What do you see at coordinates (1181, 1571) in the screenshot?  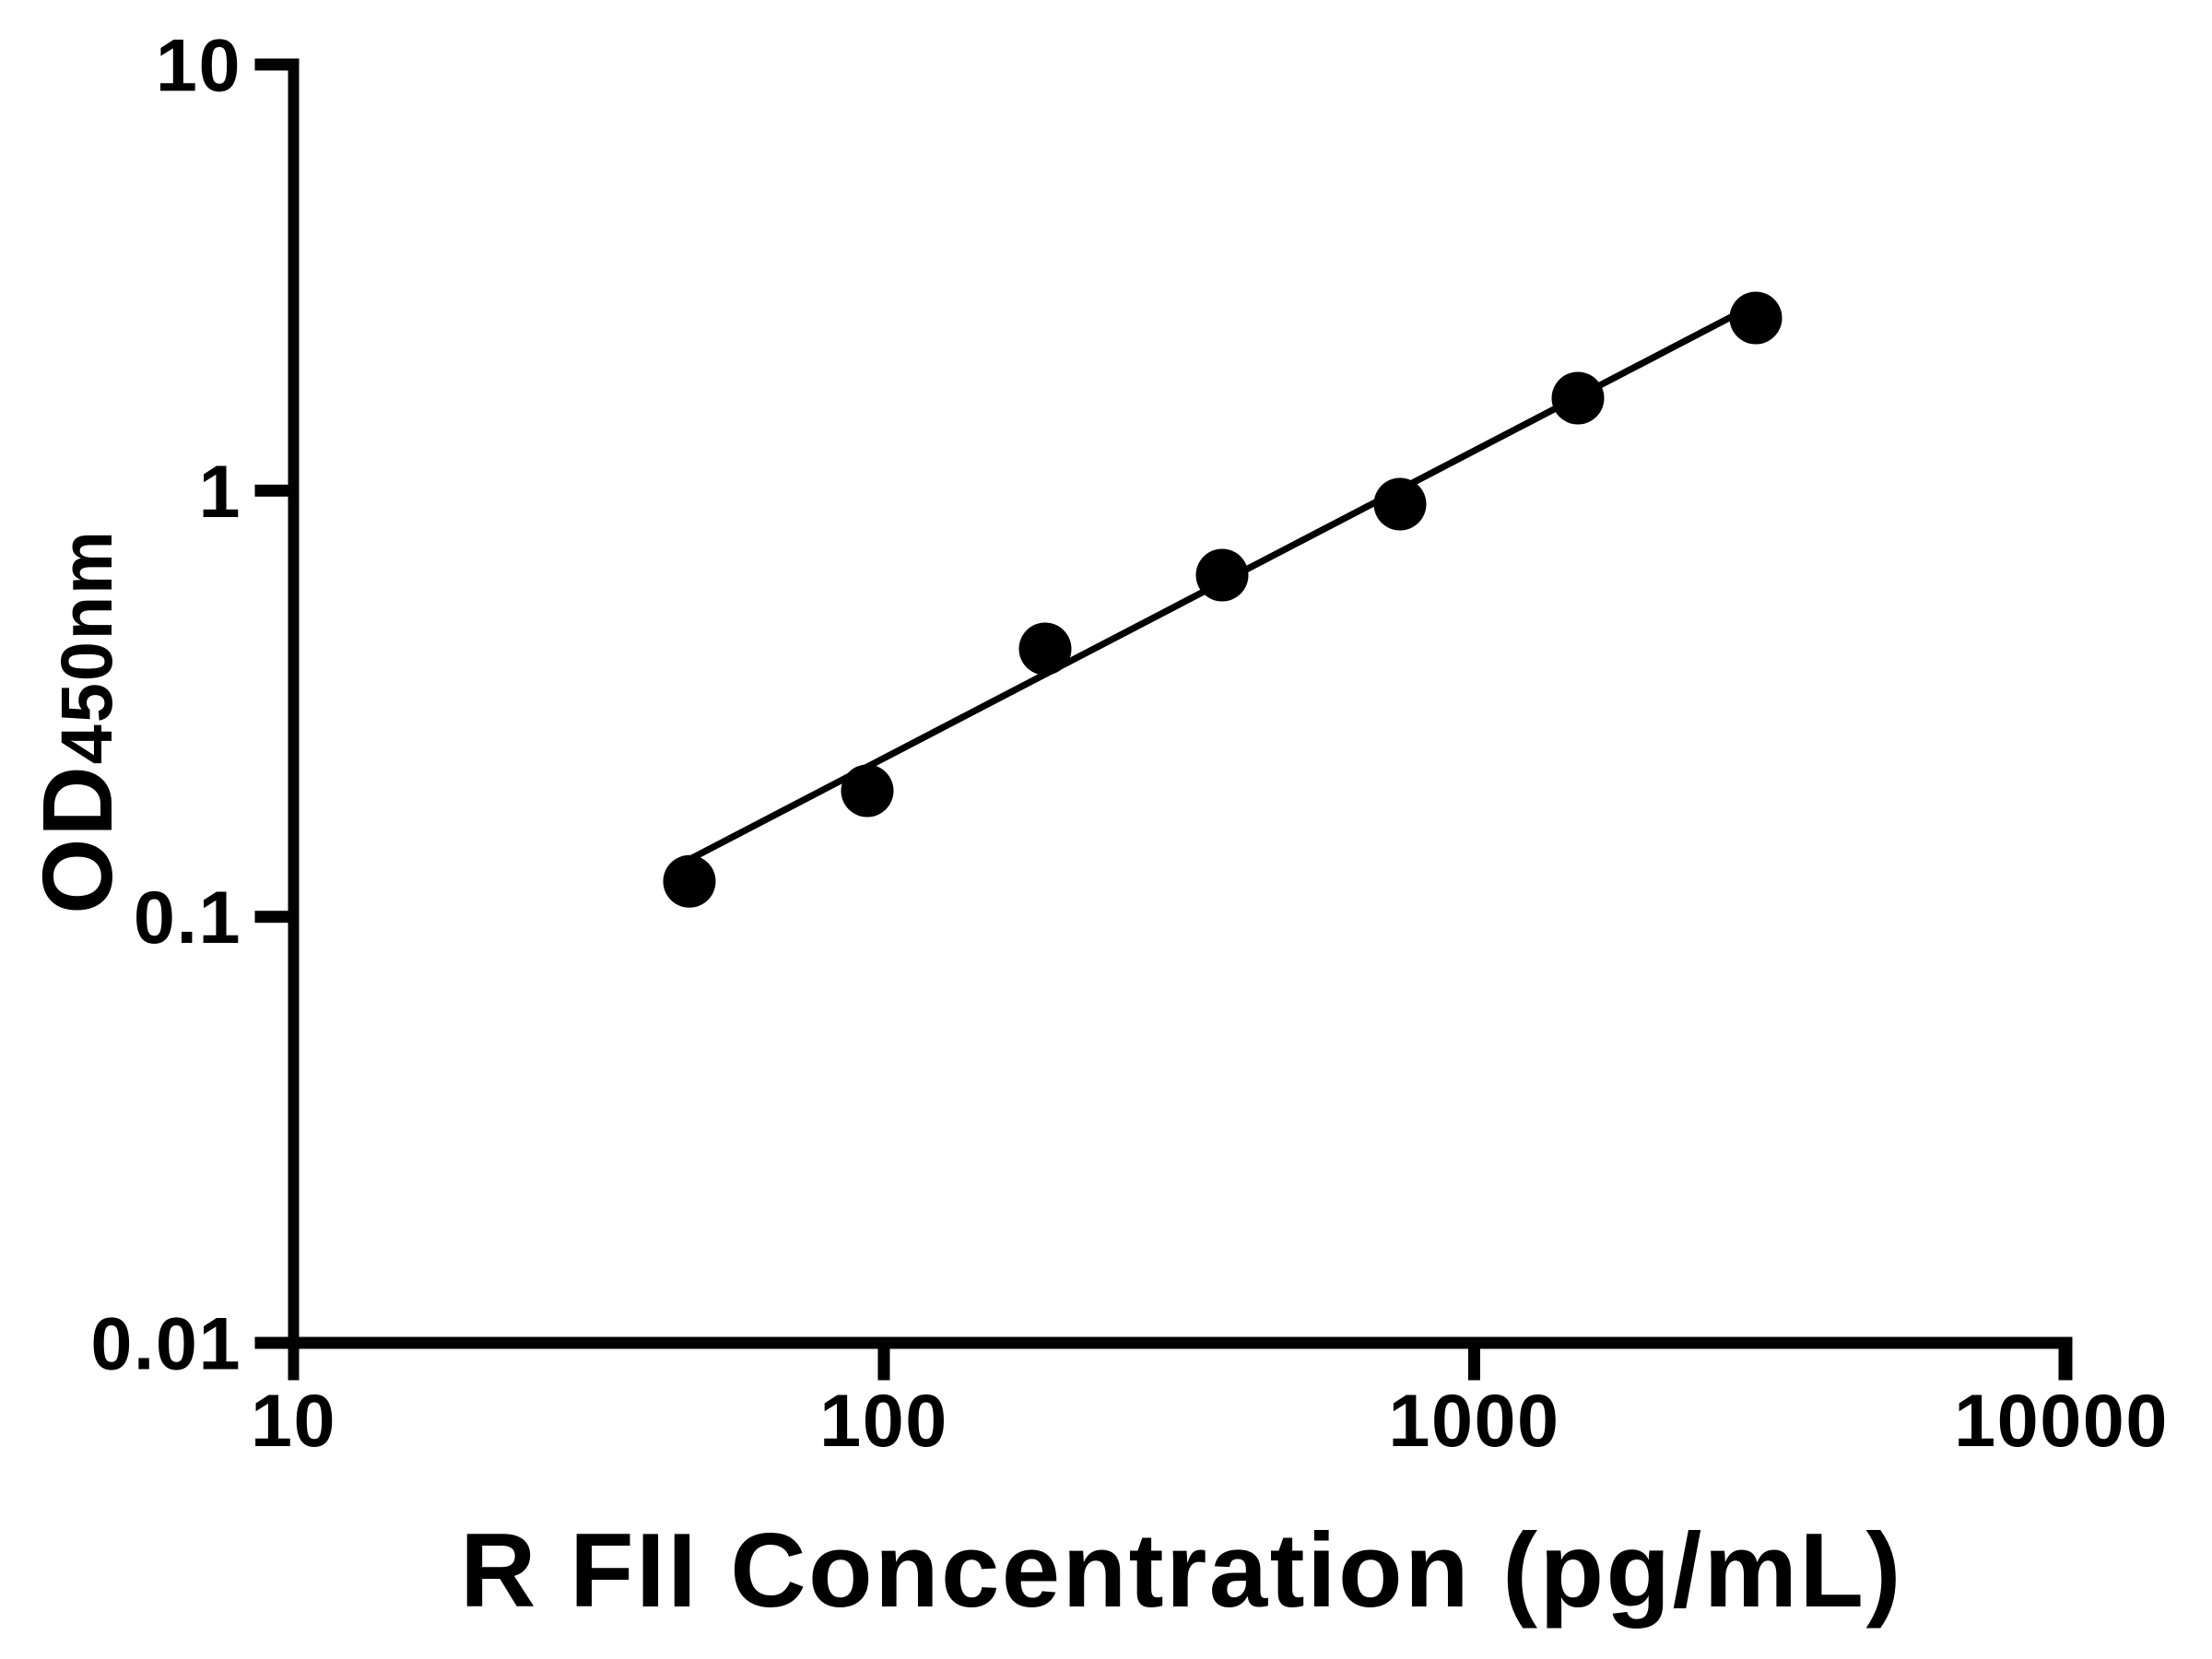 I see `svg-text: R FII Concentration (pg/mL)` at bounding box center [1181, 1571].